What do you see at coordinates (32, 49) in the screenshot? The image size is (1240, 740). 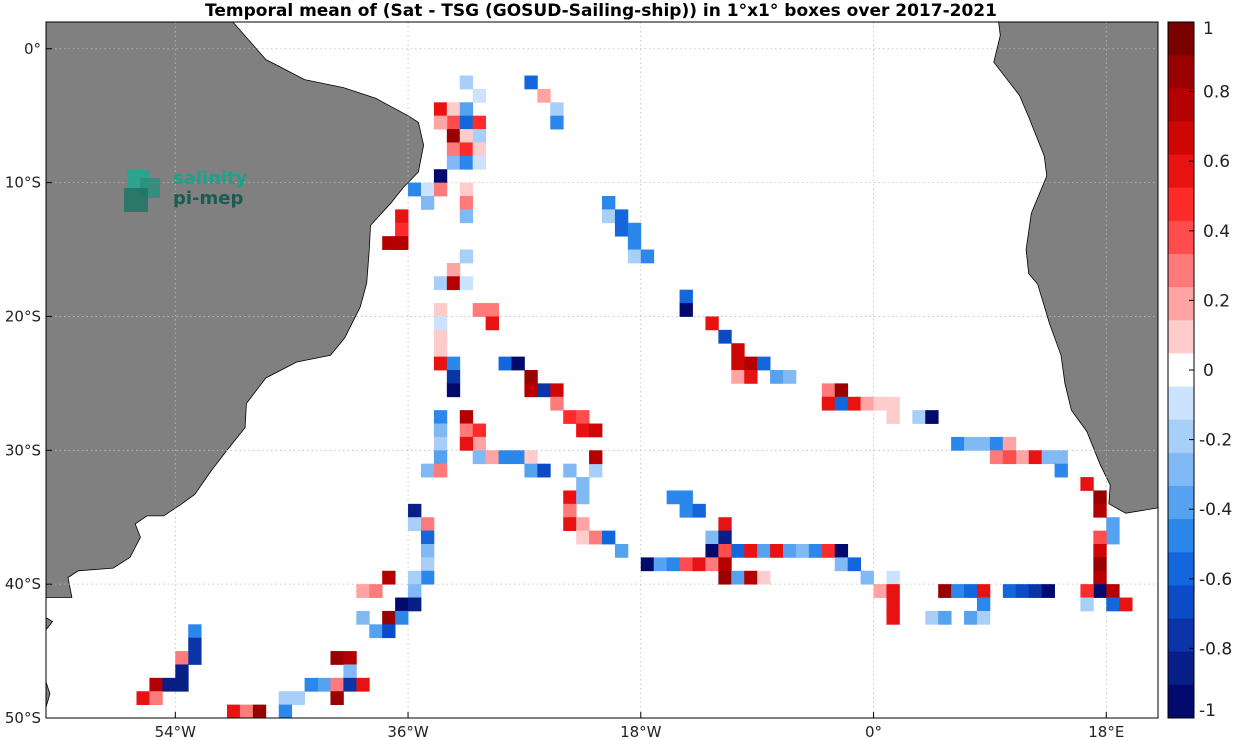 I see `y-tick-label: 0°` at bounding box center [32, 49].